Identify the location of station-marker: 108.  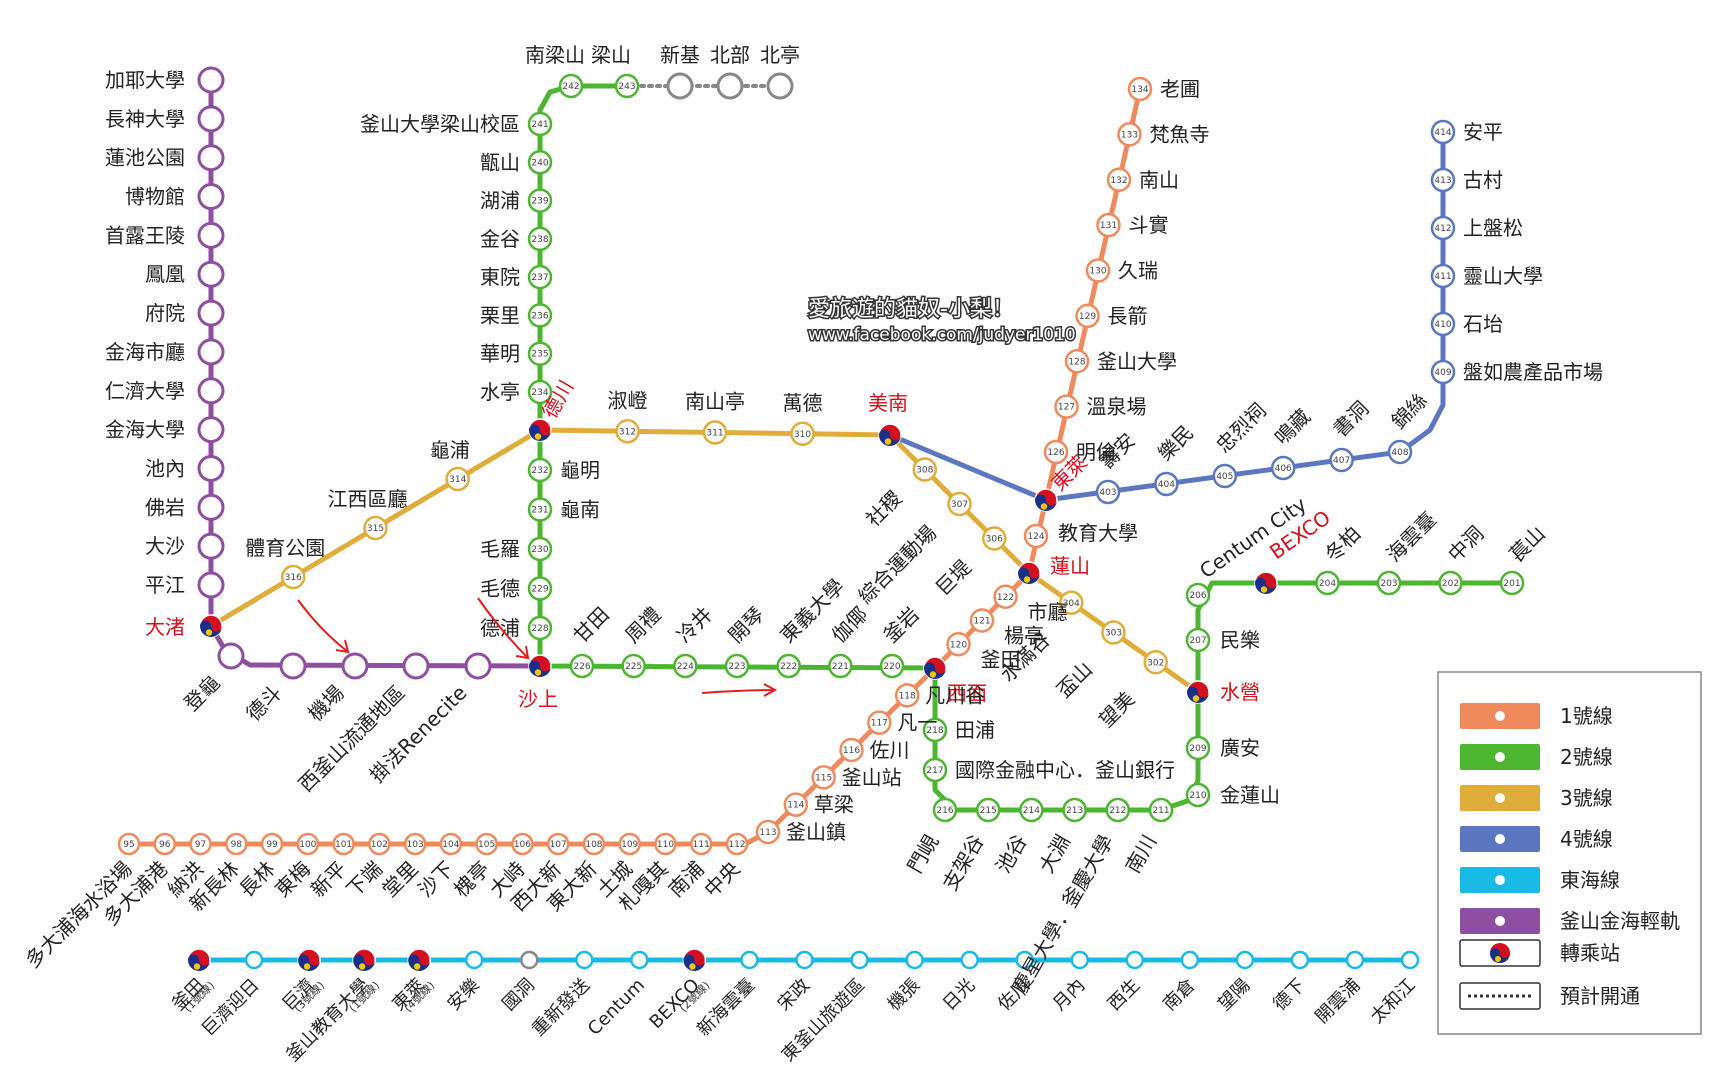
(594, 844).